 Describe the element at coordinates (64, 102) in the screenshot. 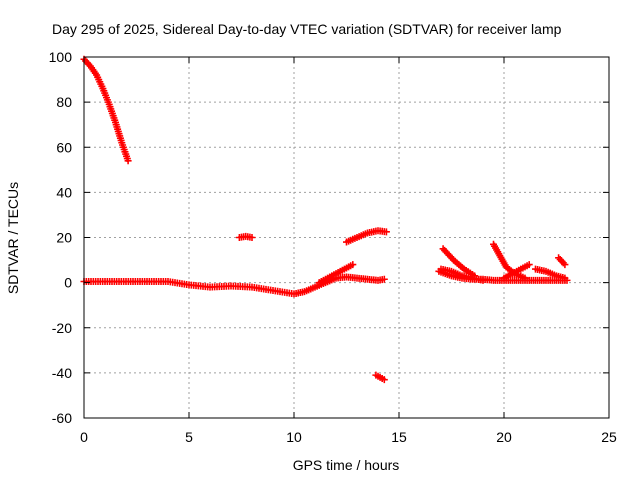

I see `y-tick-label: 80` at that location.